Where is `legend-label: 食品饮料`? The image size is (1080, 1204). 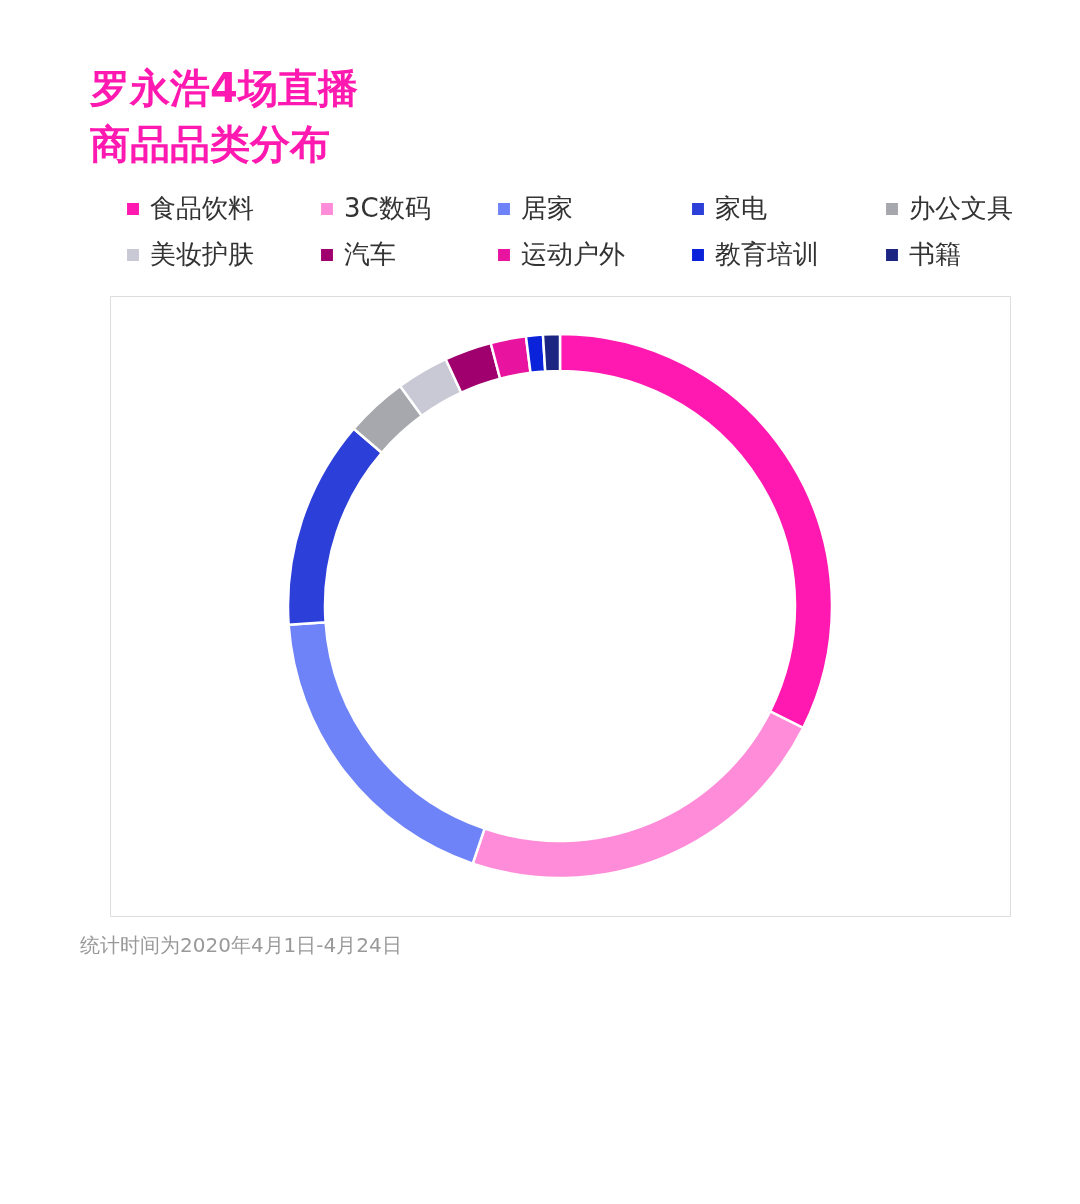 legend-label: 食品饮料 is located at coordinates (202, 208).